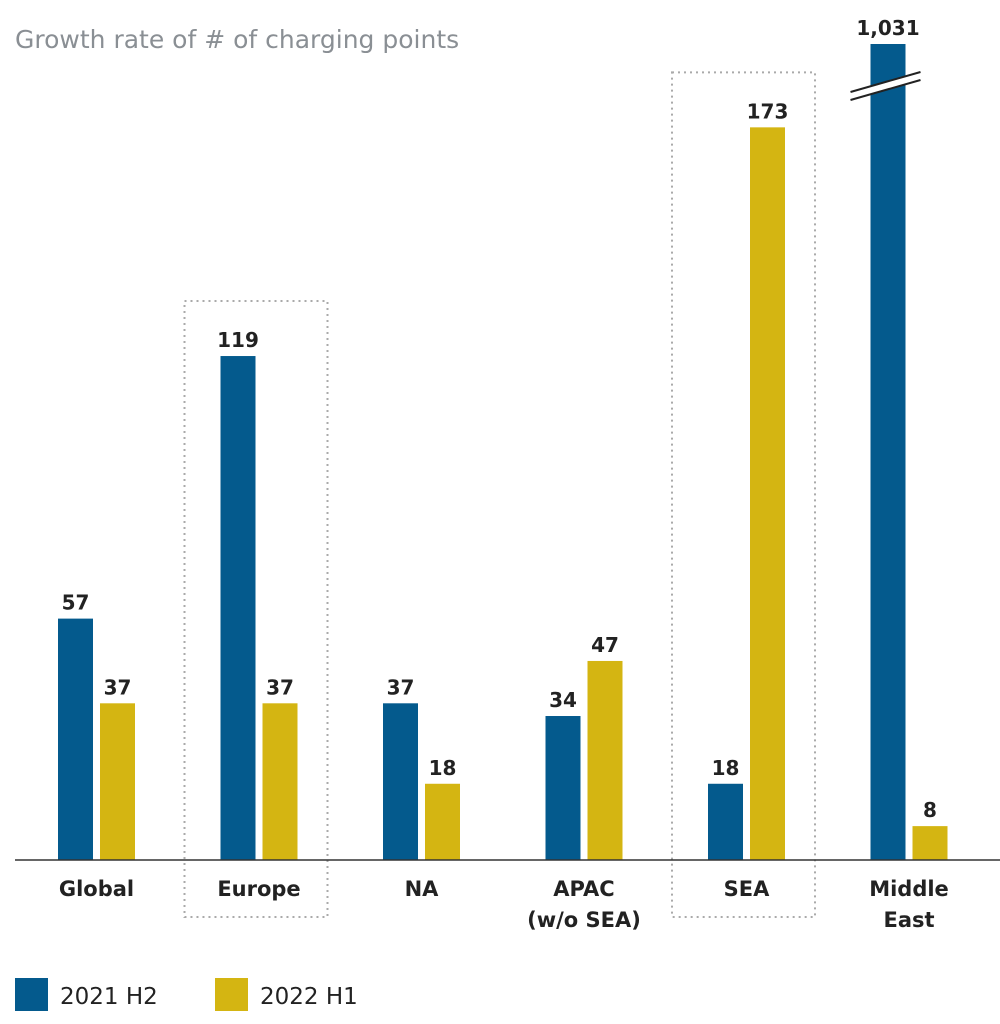 This screenshot has width=1000, height=1024. What do you see at coordinates (583, 889) in the screenshot?
I see `category-label: APAC` at bounding box center [583, 889].